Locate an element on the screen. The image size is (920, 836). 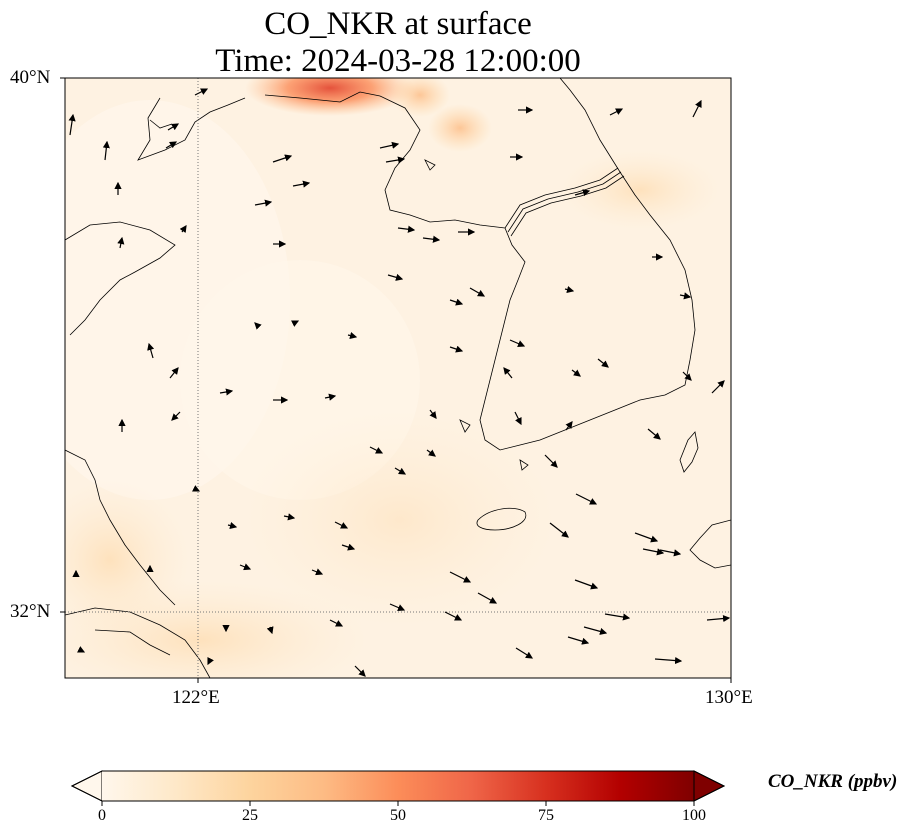
colorbar is located at coordinates (398, 788).